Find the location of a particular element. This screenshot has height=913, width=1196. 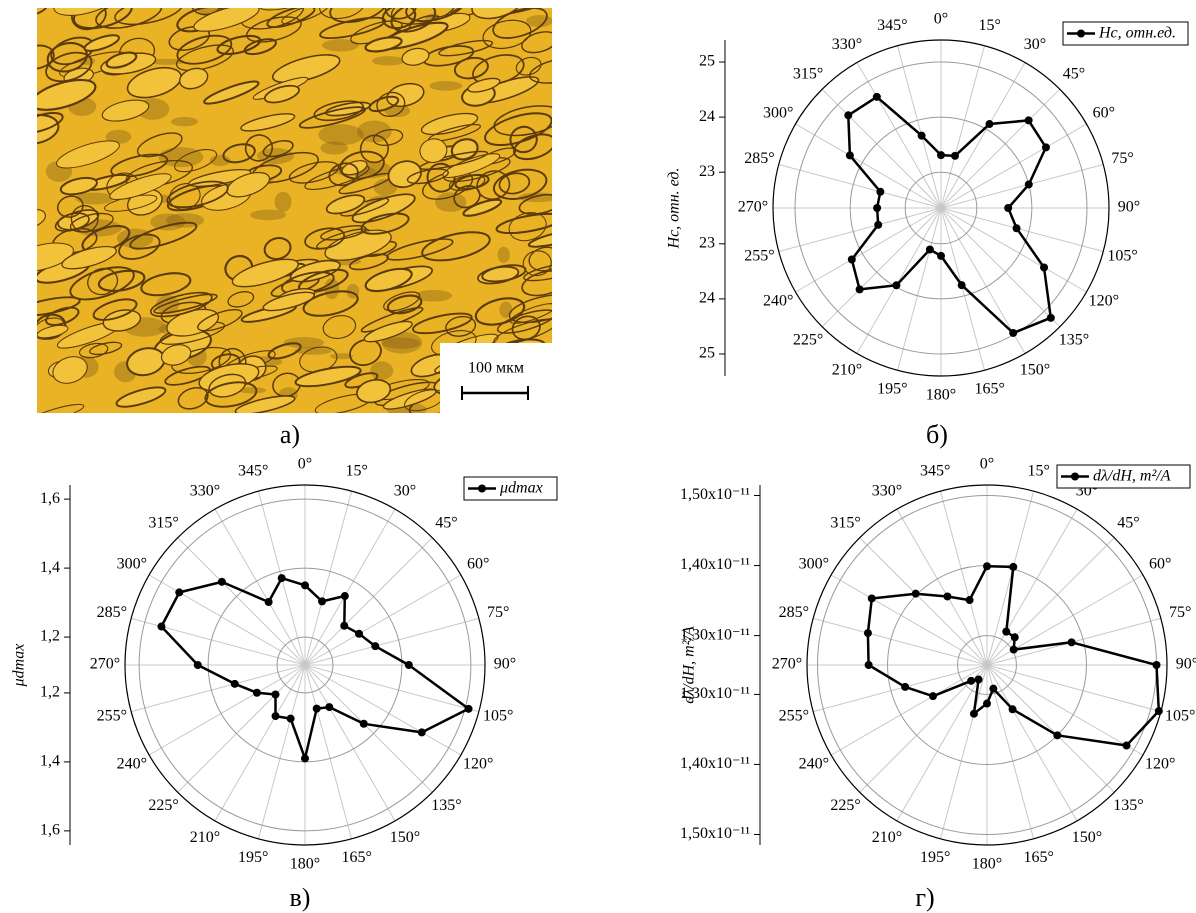

angle-label: 240° is located at coordinates (132, 764).